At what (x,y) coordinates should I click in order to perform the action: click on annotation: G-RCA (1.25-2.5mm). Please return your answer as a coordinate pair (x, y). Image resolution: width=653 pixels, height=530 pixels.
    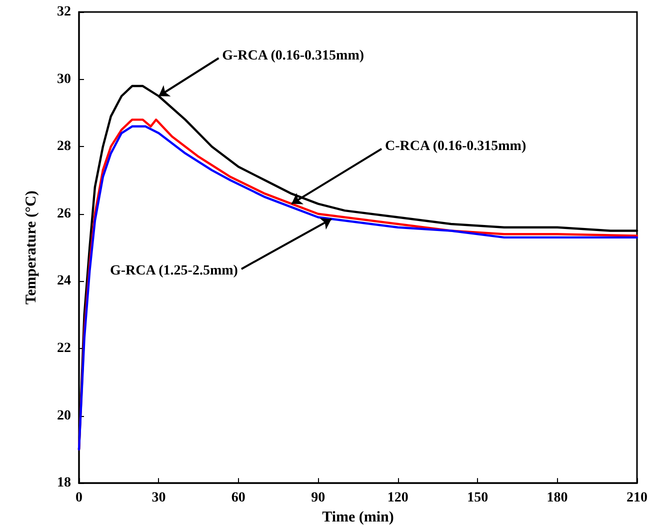
    Looking at the image, I should click on (174, 270).